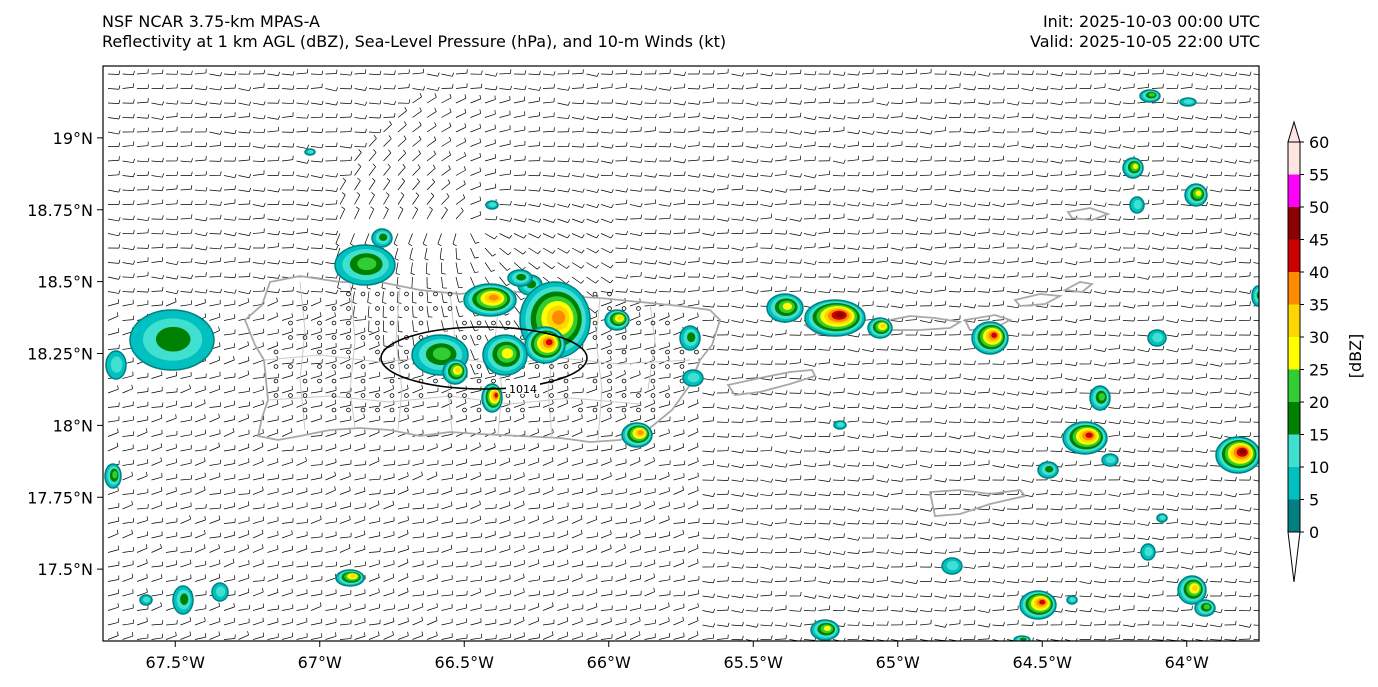 The height and width of the screenshot is (687, 1378). Describe the element at coordinates (1319, 402) in the screenshot. I see `colorbar-tick-label: 20` at that location.